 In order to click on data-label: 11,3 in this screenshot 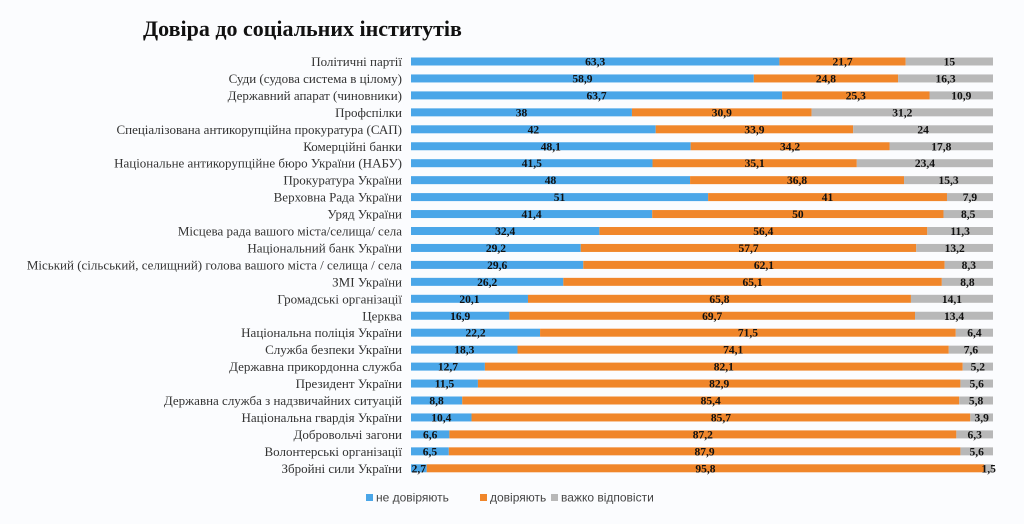, I will do `click(960, 232)`.